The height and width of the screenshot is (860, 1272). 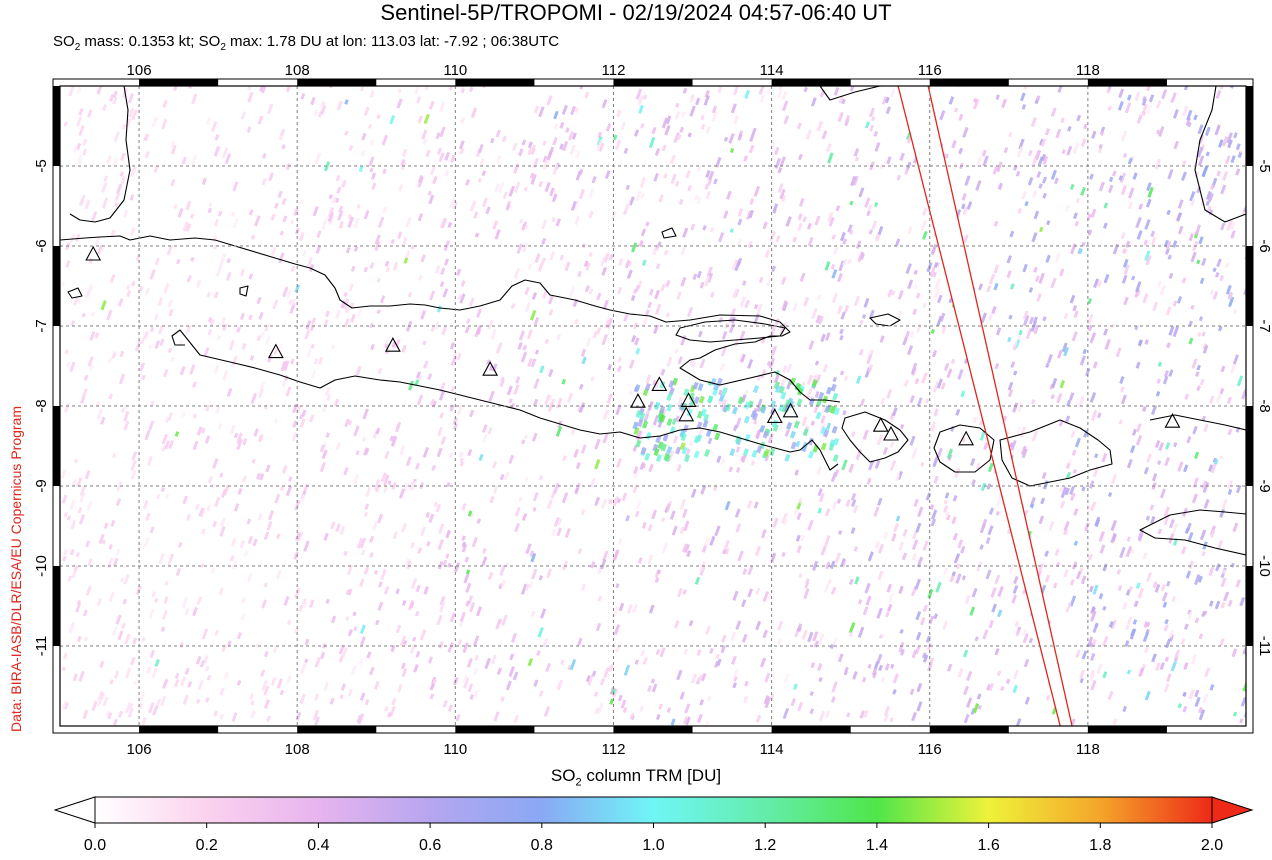 What do you see at coordinates (774, 415) in the screenshot?
I see `volcano-triangle-icon` at bounding box center [774, 415].